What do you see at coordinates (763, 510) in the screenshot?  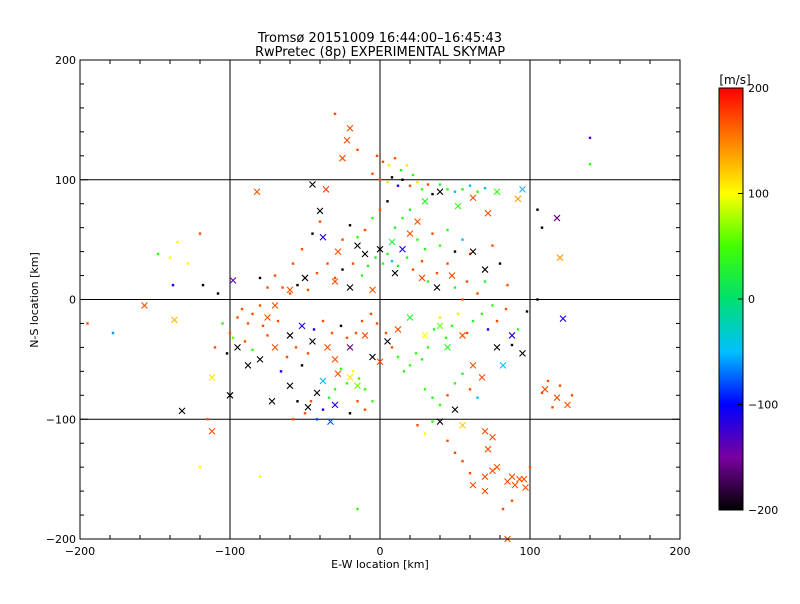 I see `colorbar-tick-label: −200` at bounding box center [763, 510].